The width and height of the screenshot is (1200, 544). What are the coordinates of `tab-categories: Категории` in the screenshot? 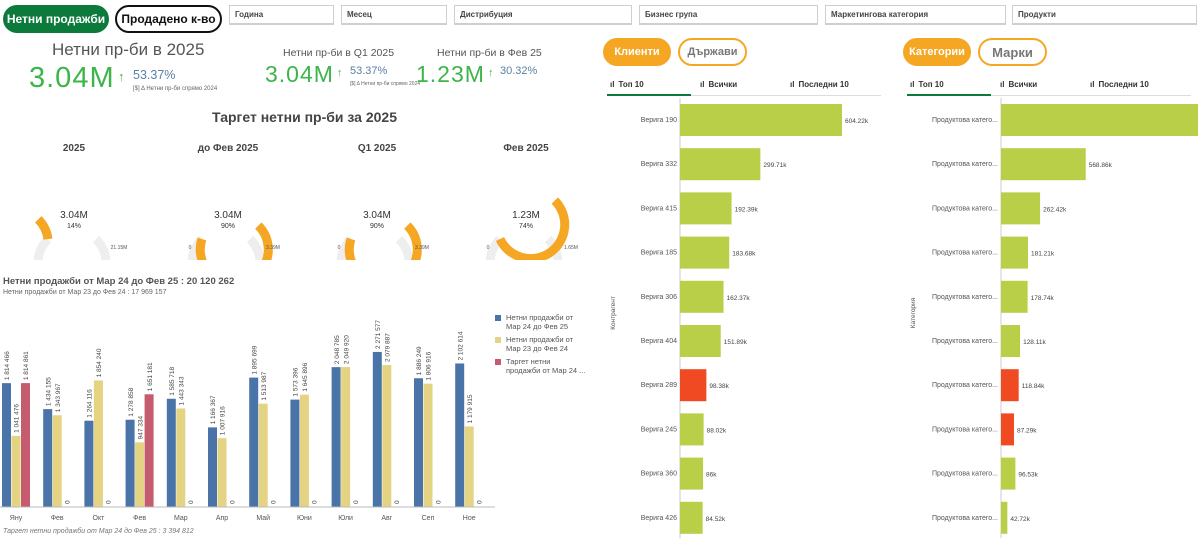 It's located at (937, 52).